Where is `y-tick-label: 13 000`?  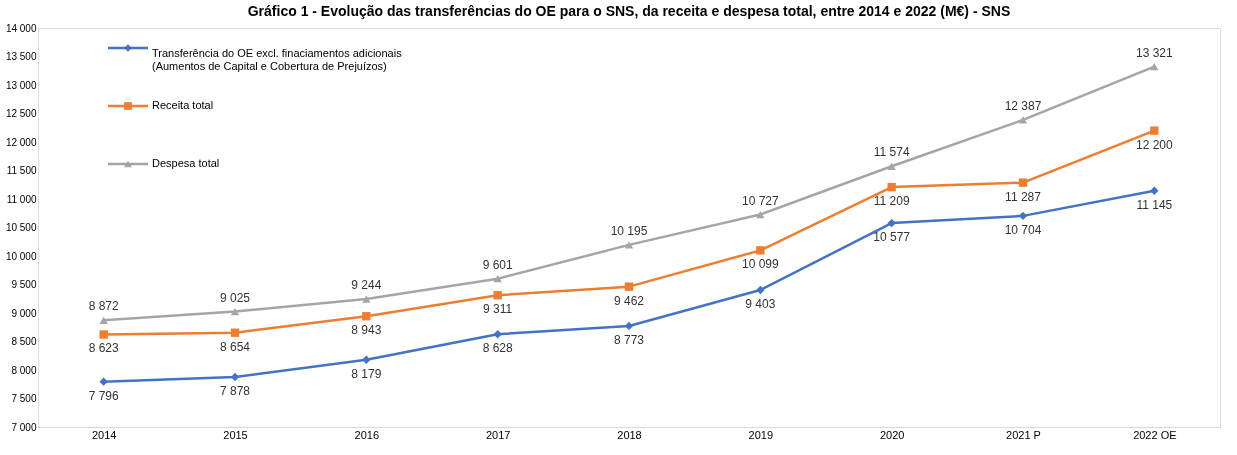 y-tick-label: 13 000 is located at coordinates (21, 85).